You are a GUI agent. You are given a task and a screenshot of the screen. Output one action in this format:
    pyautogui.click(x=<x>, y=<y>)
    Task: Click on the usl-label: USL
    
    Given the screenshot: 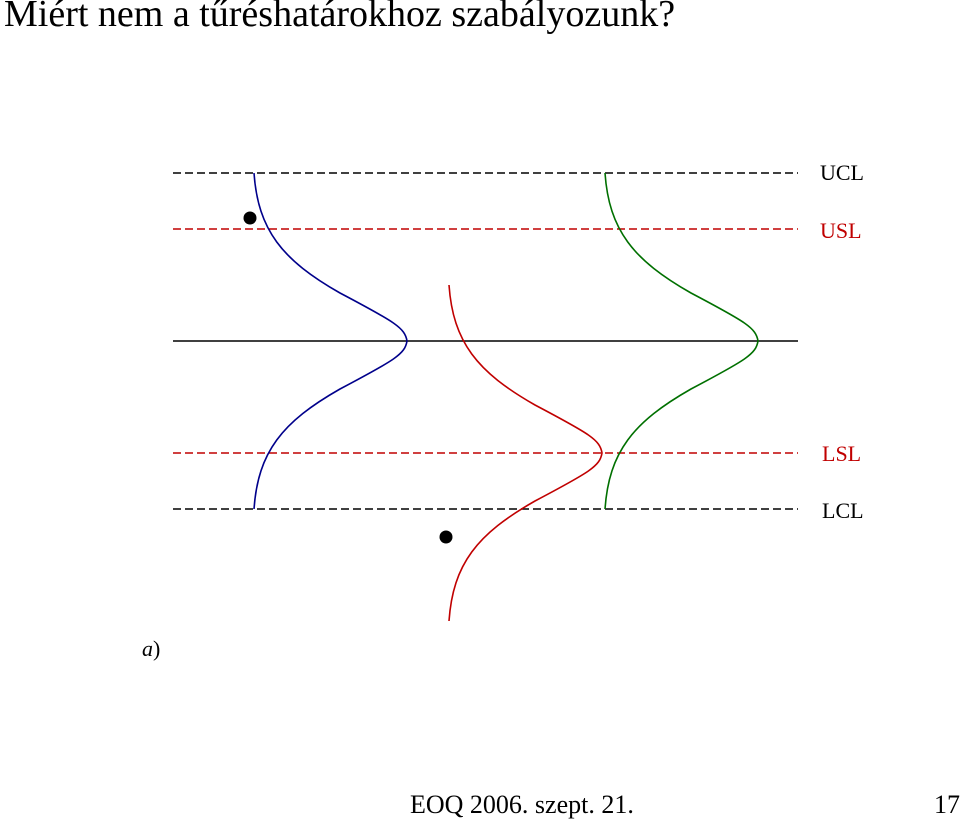 What is the action you would take?
    pyautogui.click(x=841, y=230)
    